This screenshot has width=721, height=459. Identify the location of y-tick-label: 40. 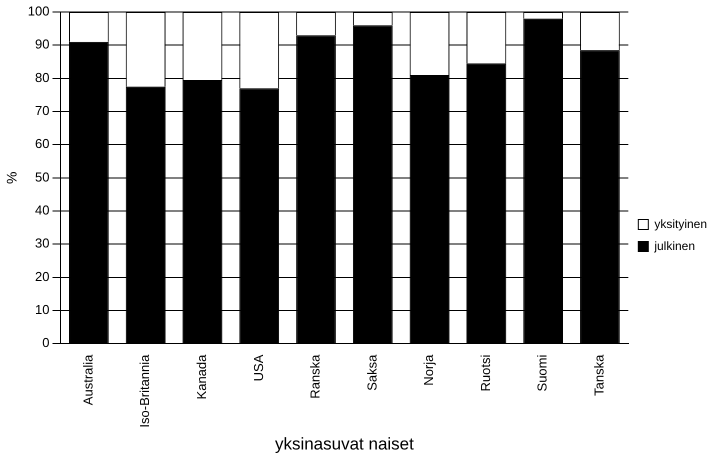
(42, 210).